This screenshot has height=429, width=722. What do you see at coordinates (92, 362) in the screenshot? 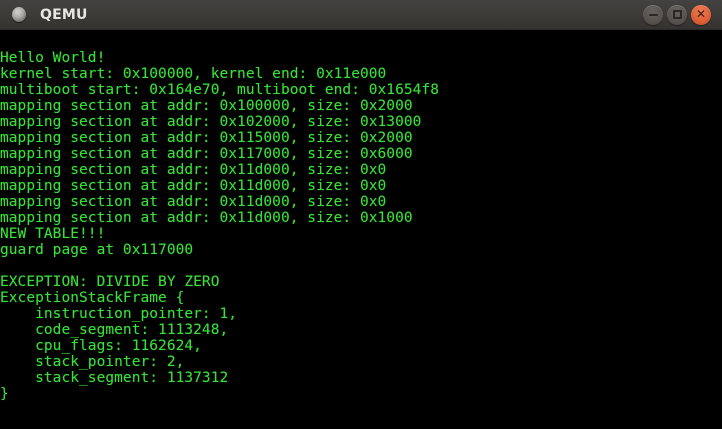
I see `console-line: stack_pointer: 2,` at bounding box center [92, 362].